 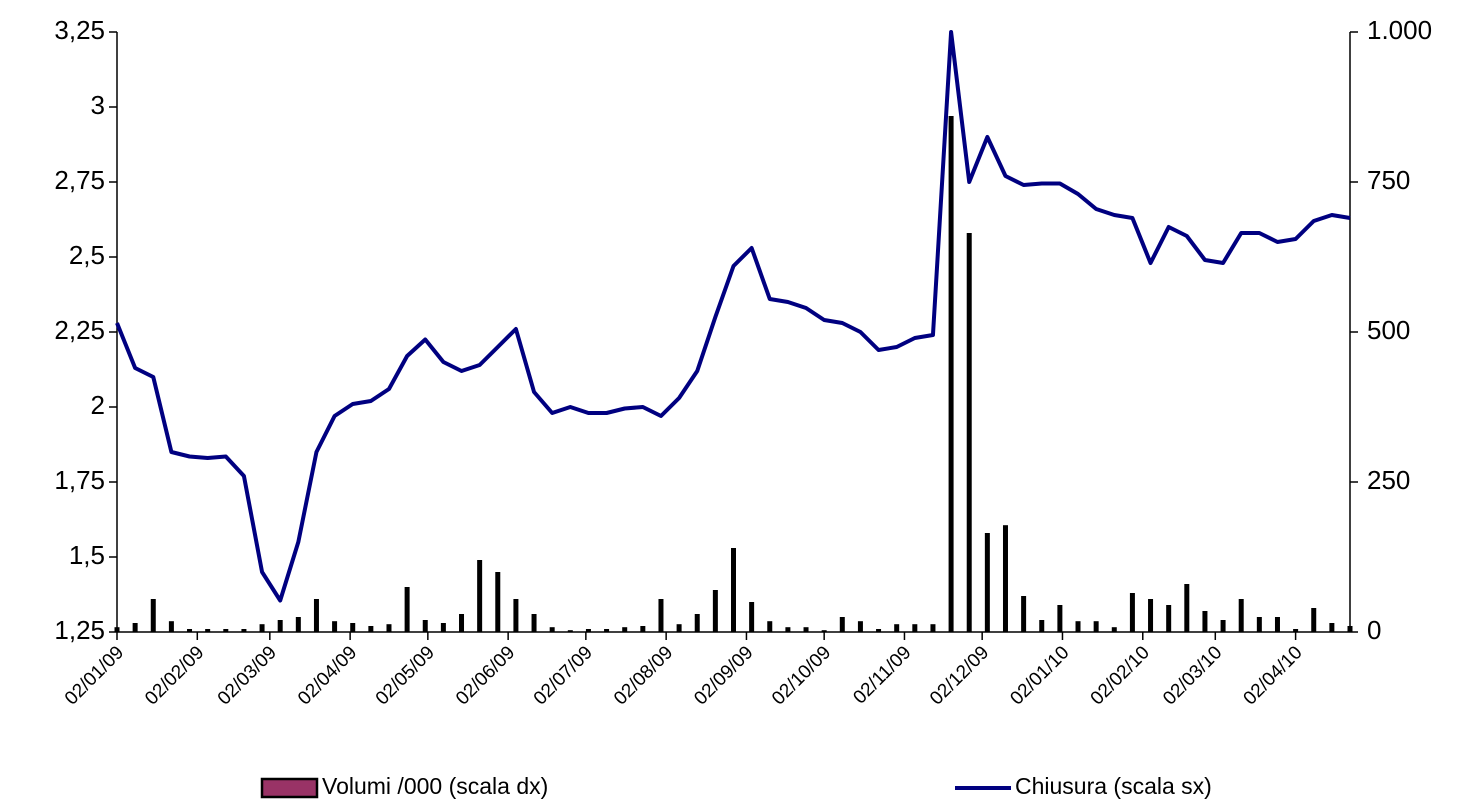 I want to click on legend-label: Chiusura (scala sx), so click(x=1113, y=786).